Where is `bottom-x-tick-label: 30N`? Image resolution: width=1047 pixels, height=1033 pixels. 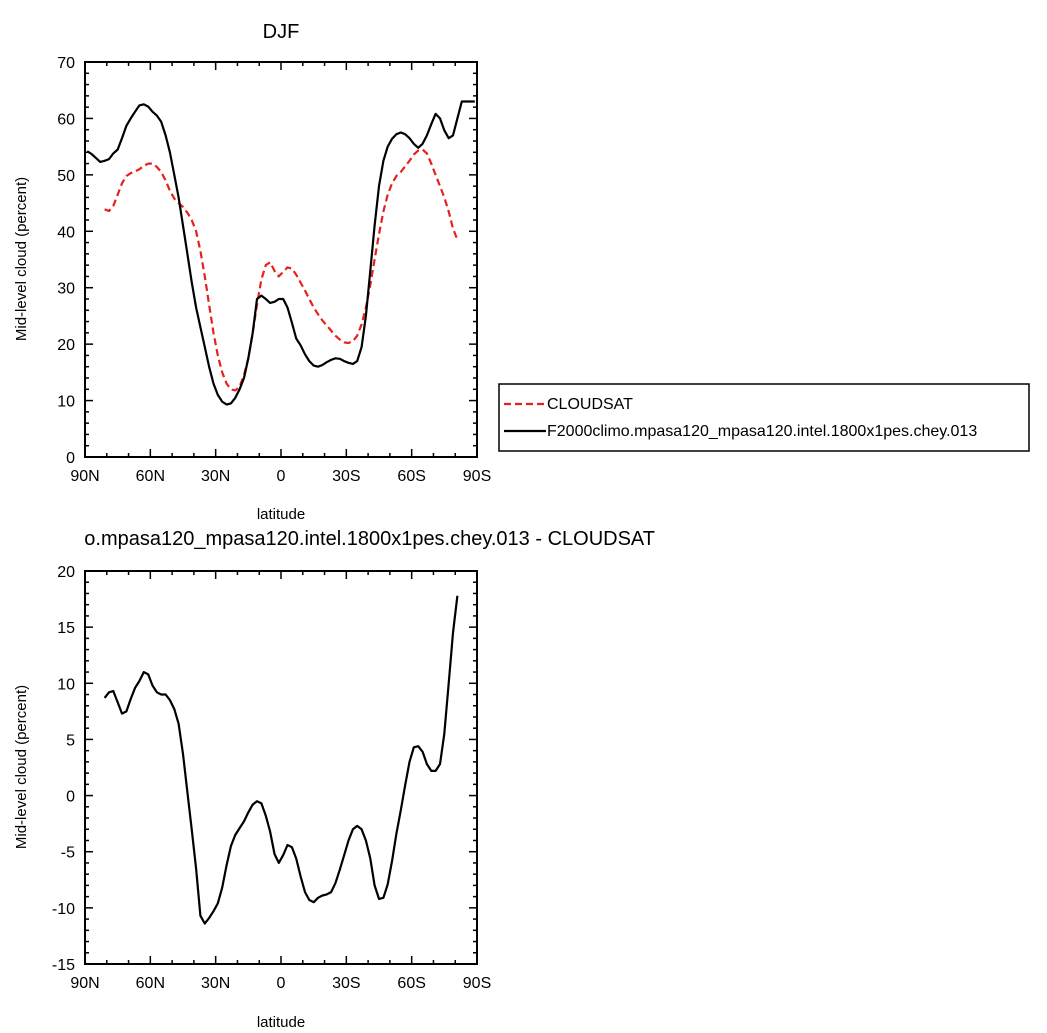
bottom-x-tick-label: 30N is located at coordinates (215, 983).